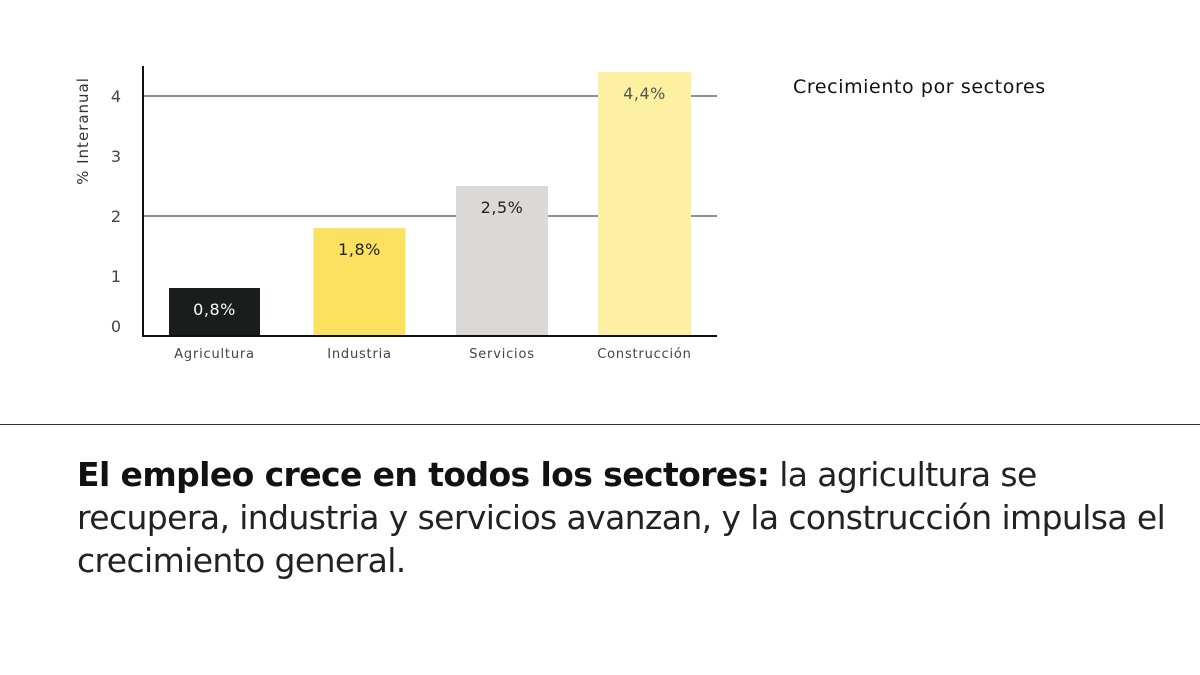 The image size is (1200, 675). What do you see at coordinates (83, 131) in the screenshot?
I see `y-axis-title: % Interanual` at bounding box center [83, 131].